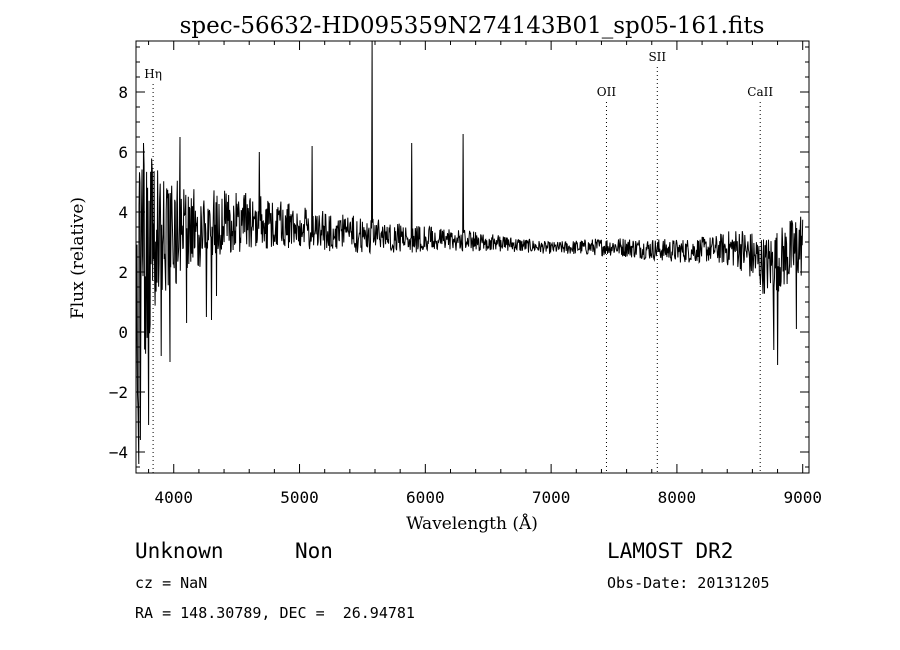 Image resolution: width=900 pixels, height=650 pixels. Describe the element at coordinates (173, 497) in the screenshot. I see `x-tick-label: 4000` at that location.